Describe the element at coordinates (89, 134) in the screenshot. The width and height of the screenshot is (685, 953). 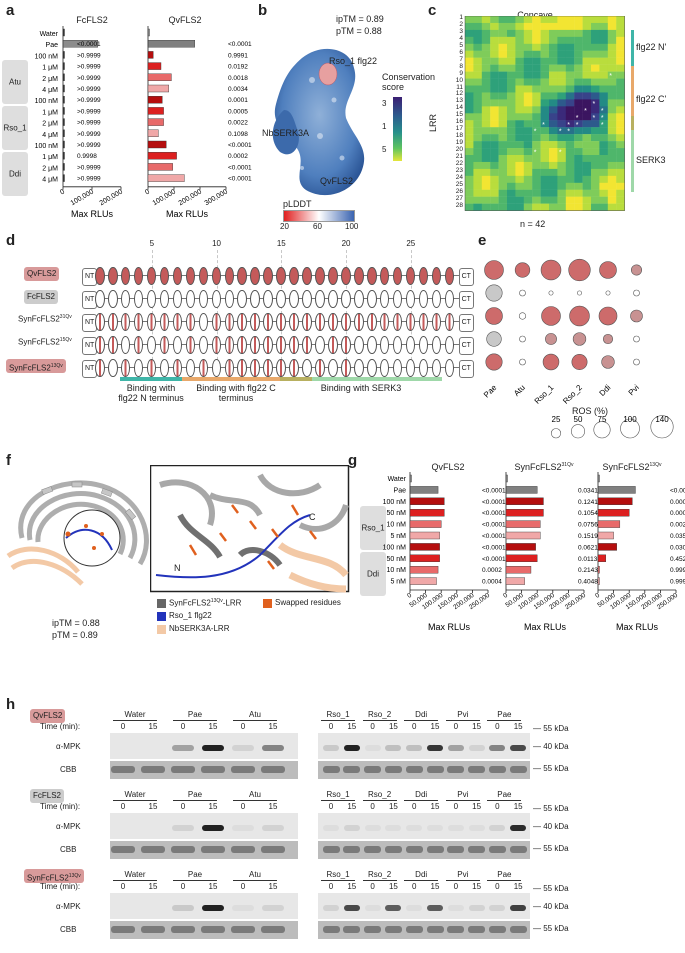
I see `panel-a-fc-pvalue: >0.9999` at that location.